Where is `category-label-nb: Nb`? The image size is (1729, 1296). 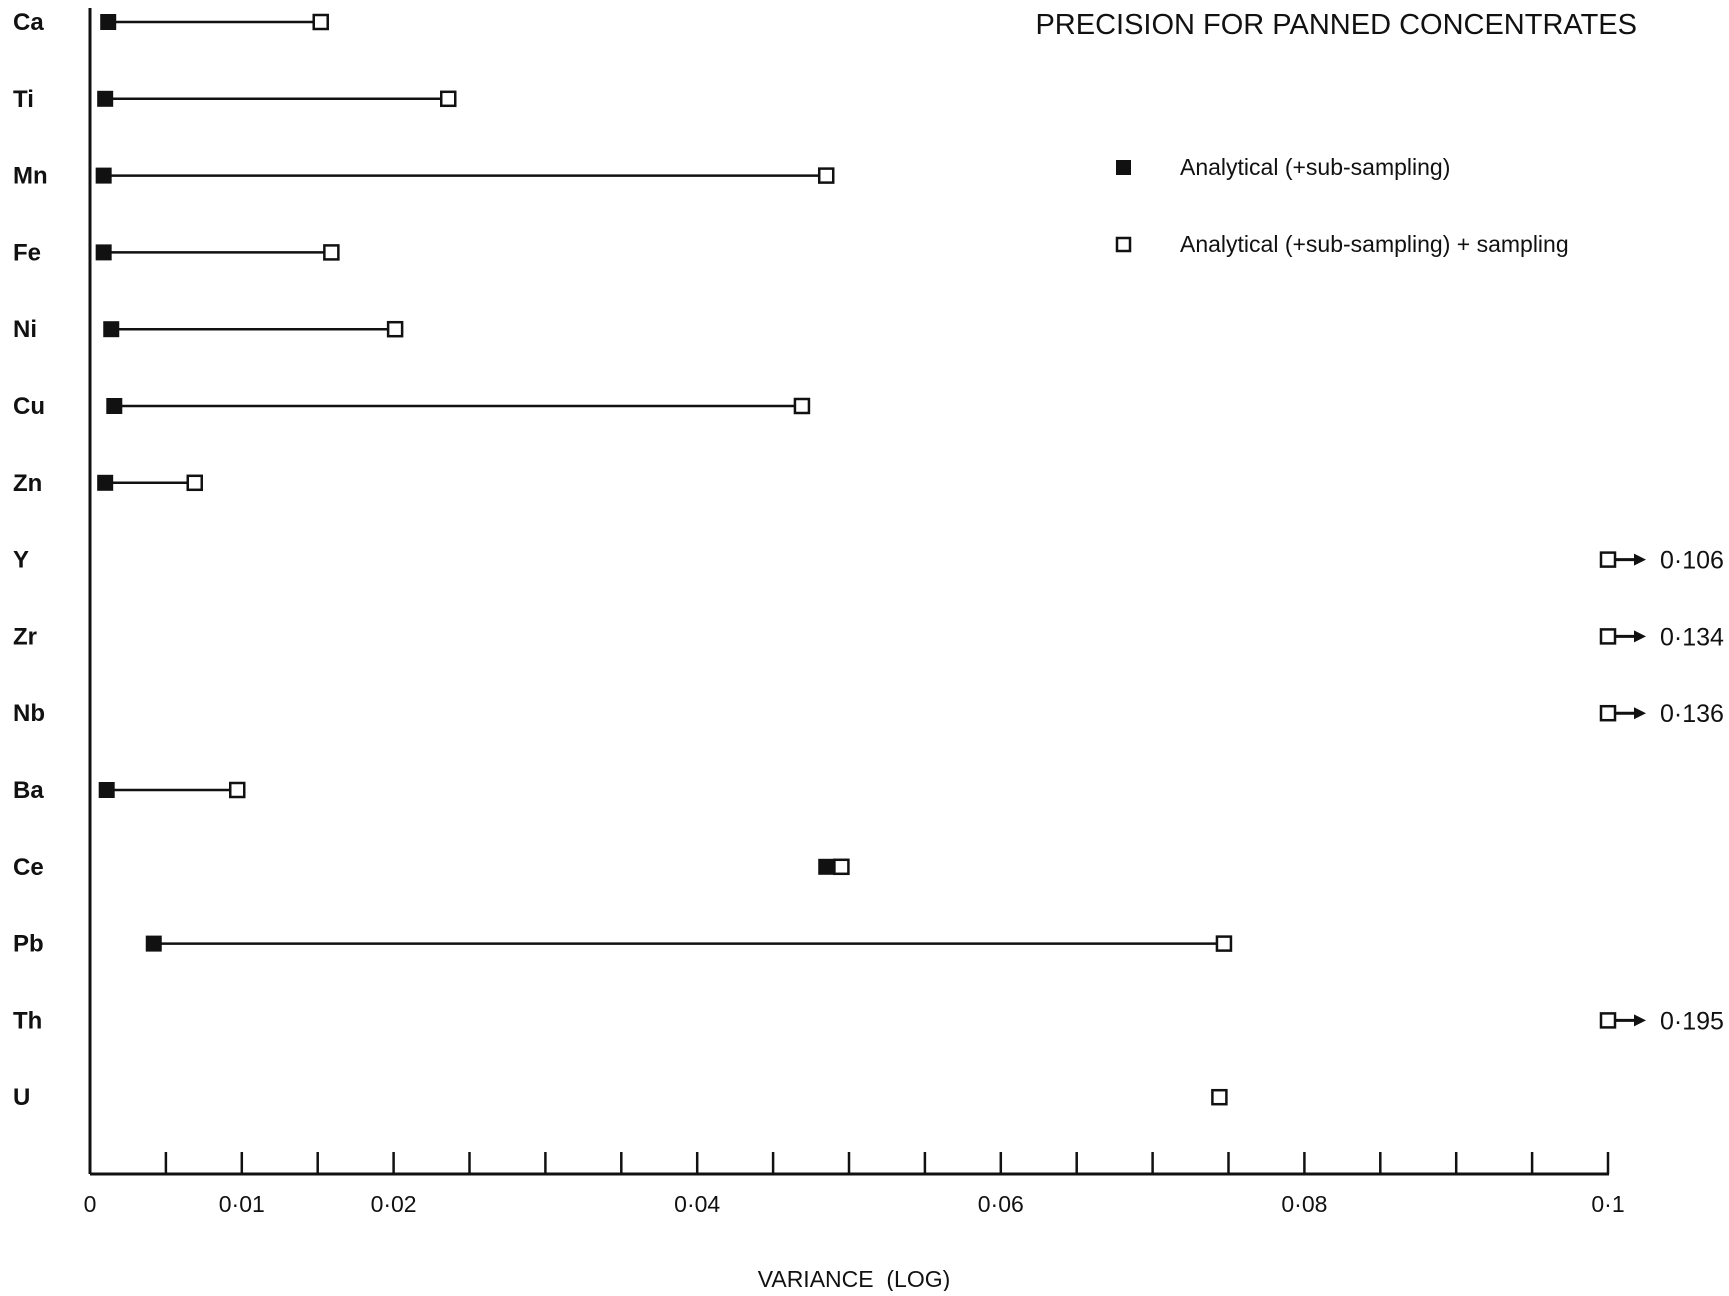 category-label-nb: Nb is located at coordinates (29, 713).